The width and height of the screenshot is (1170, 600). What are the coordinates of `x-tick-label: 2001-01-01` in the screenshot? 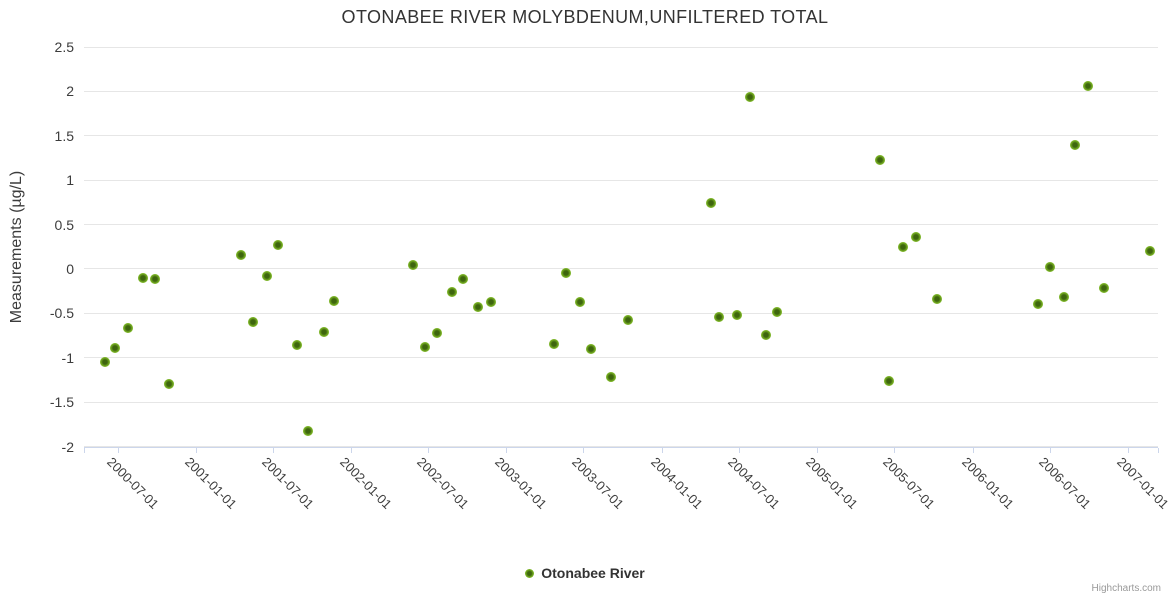 It's located at (210, 482).